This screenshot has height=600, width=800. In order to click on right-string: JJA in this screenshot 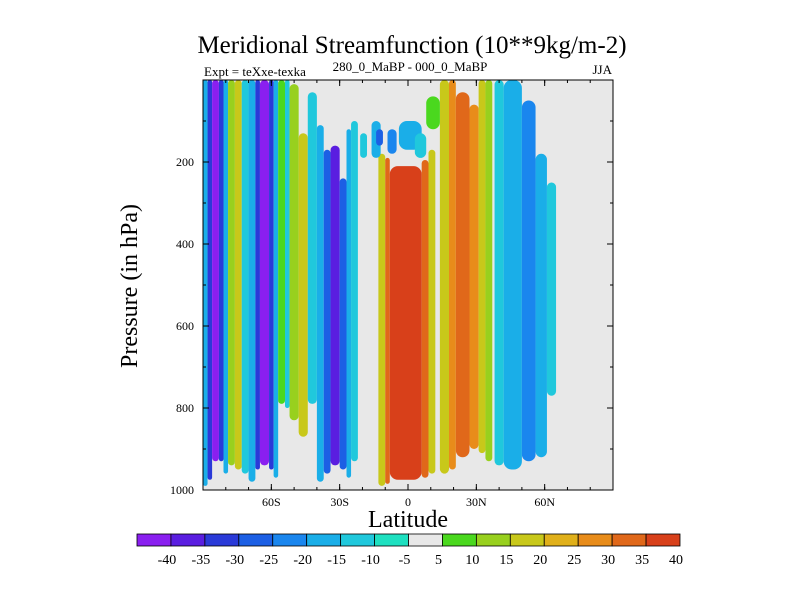, I will do `click(602, 69)`.